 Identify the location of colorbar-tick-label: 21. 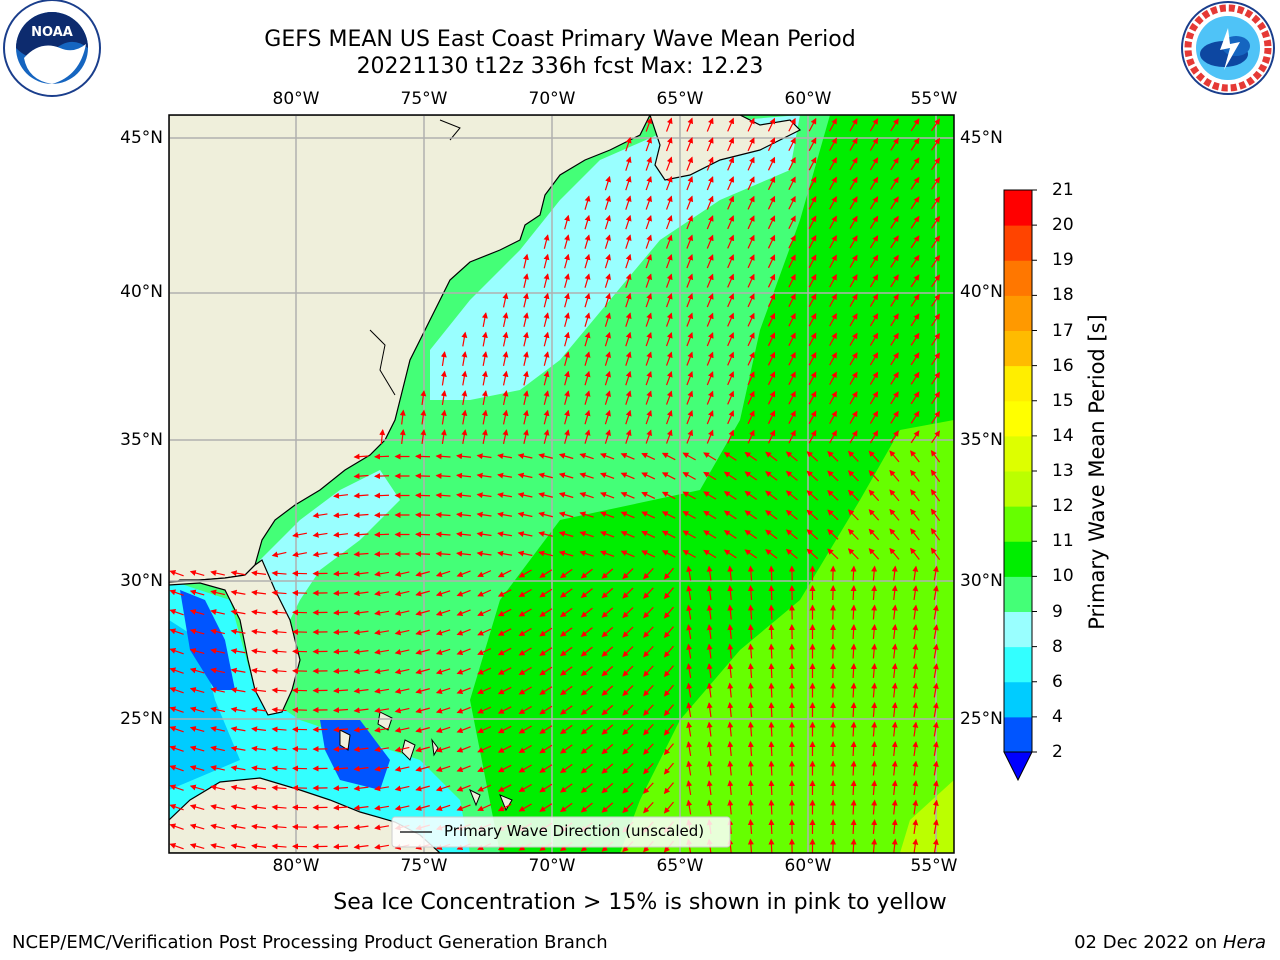
(1063, 190).